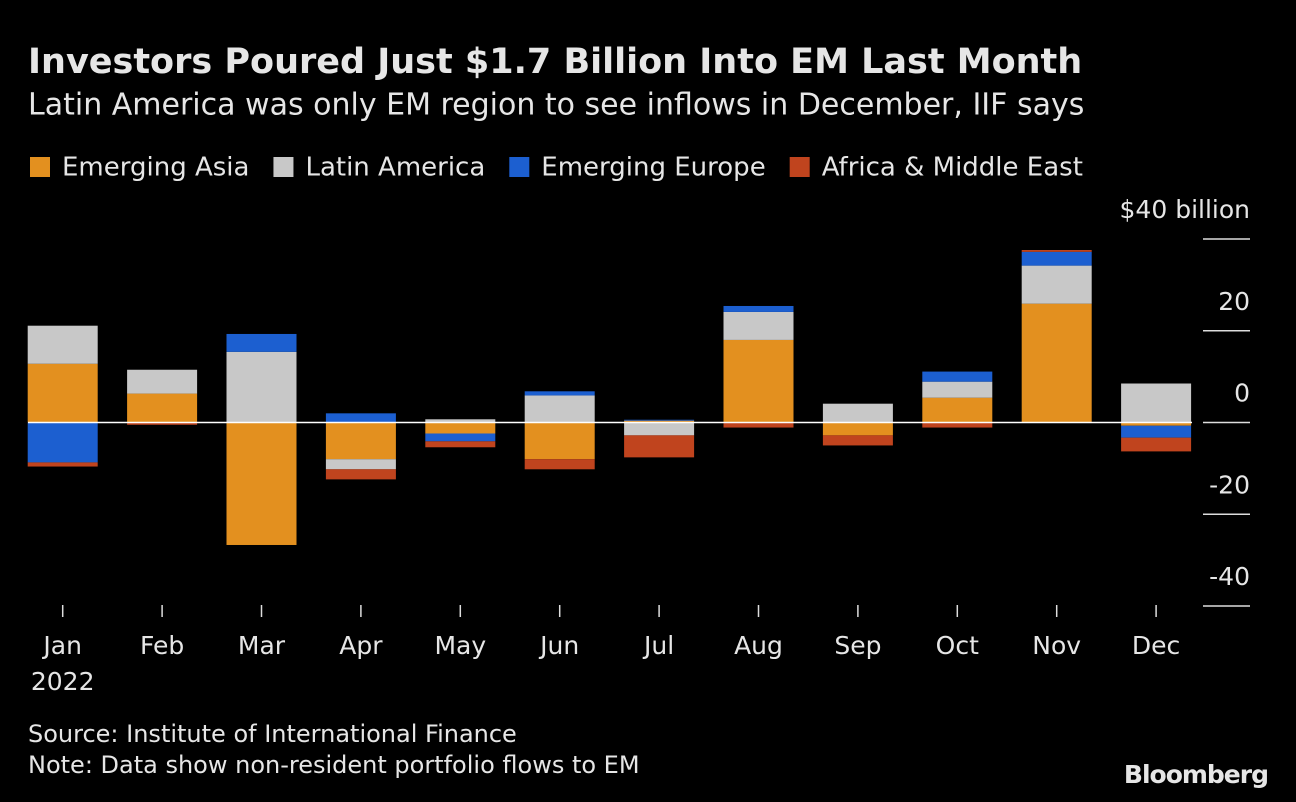  I want to click on y-tick-label: 0, so click(1242, 393).